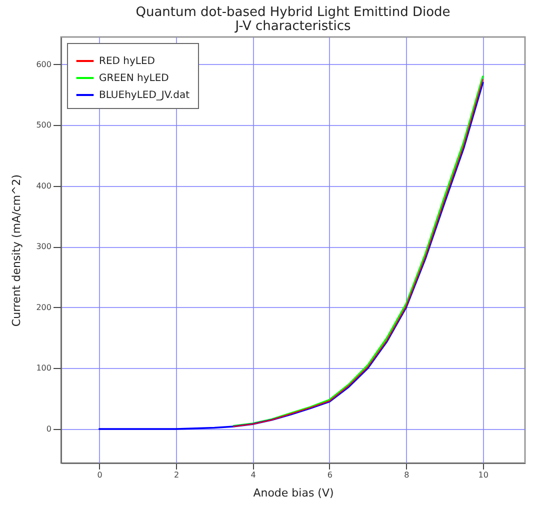 This screenshot has height=513, width=550. I want to click on legend-label: BLUEhyLED_JV.dat, so click(144, 95).